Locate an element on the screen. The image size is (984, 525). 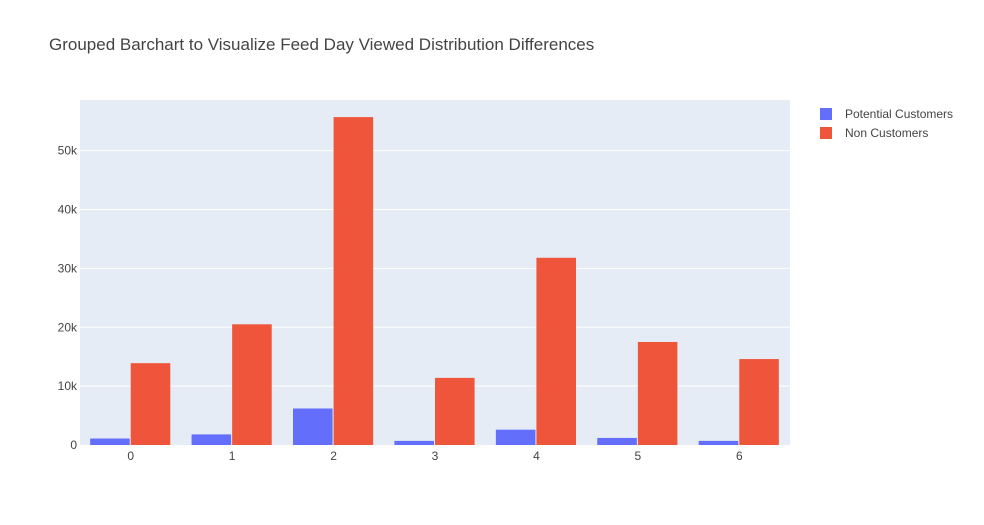
x-tick-label: 6 is located at coordinates (739, 456).